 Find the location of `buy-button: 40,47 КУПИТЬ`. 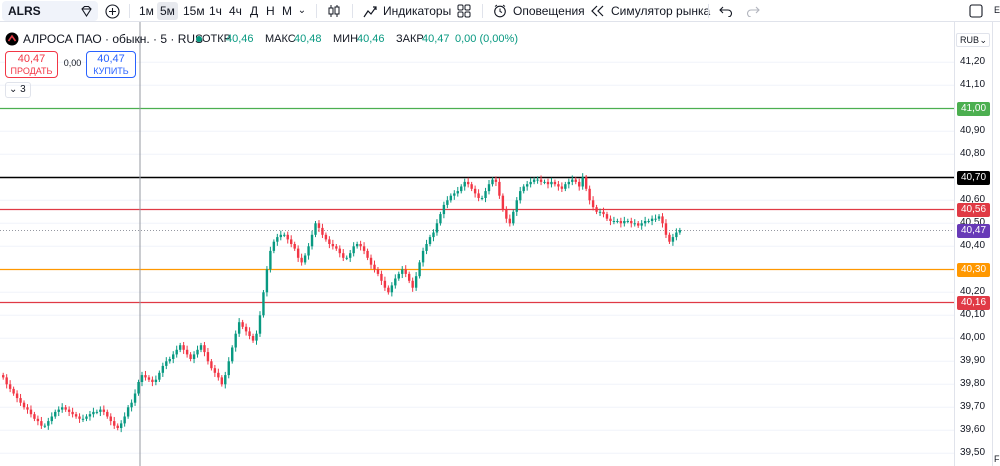

buy-button: 40,47 КУПИТЬ is located at coordinates (111, 64).